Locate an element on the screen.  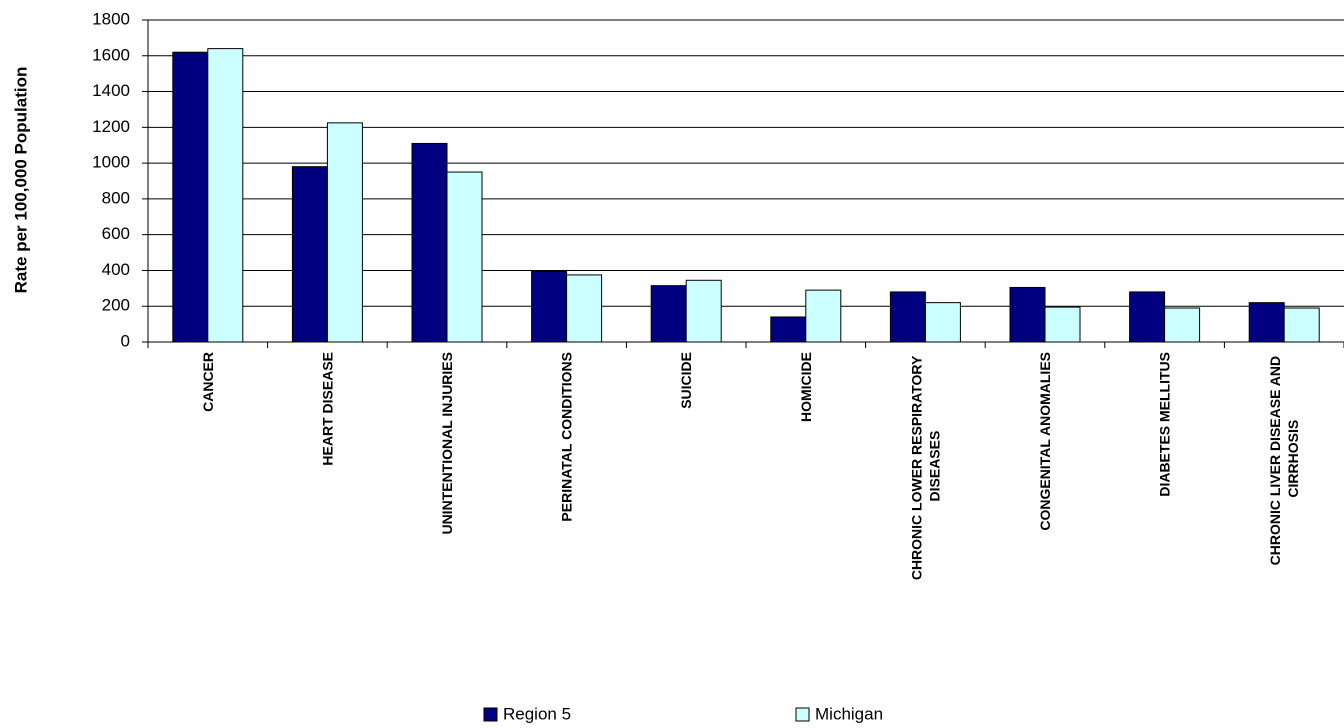
y-tick-label: 1800 is located at coordinates (111, 18).